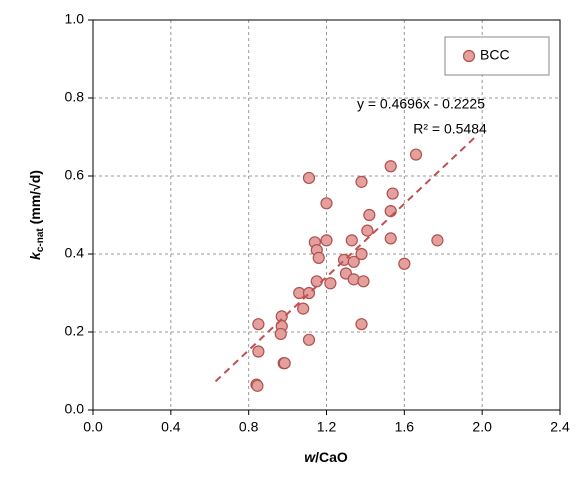 This screenshot has height=477, width=581. Describe the element at coordinates (93, 427) in the screenshot. I see `x-tick-label: 0.0` at that location.